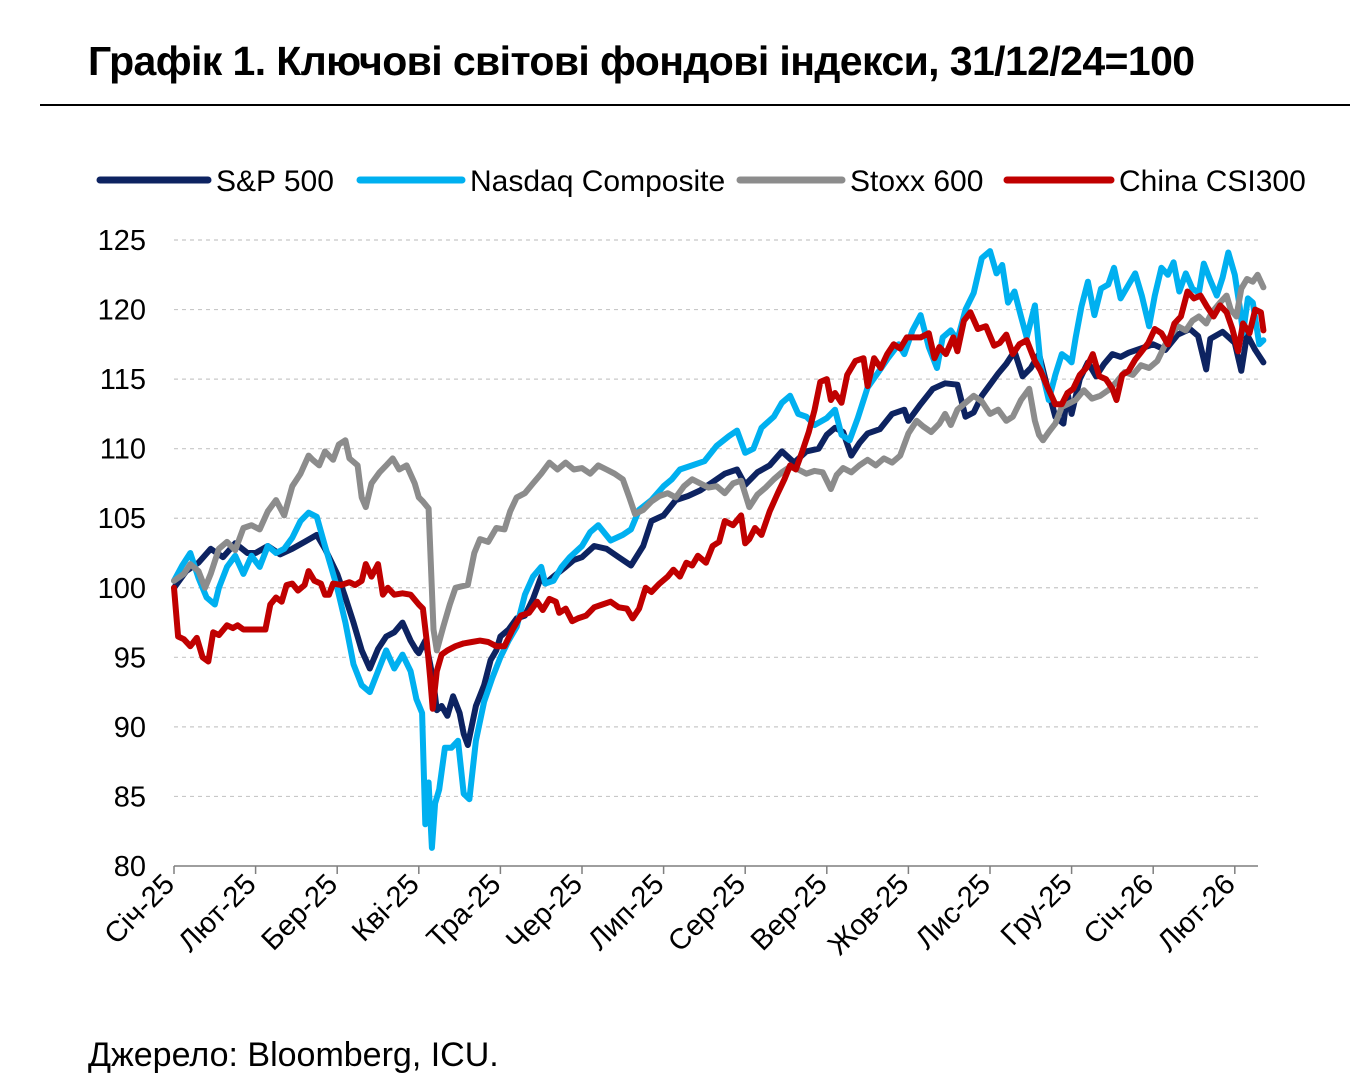 The width and height of the screenshot is (1359, 1089). I want to click on y-axis-tick-labels: 80 85 90 95 100 105 110 115 120 125, so click(122, 554).